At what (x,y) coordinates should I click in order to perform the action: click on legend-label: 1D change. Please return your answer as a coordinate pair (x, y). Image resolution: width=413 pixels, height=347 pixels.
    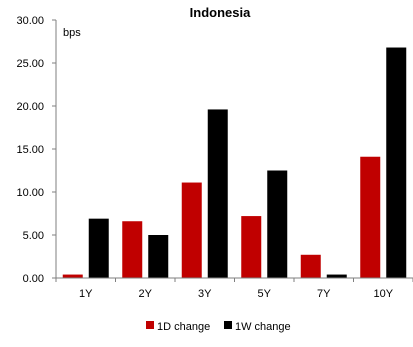
    Looking at the image, I should click on (183, 327).